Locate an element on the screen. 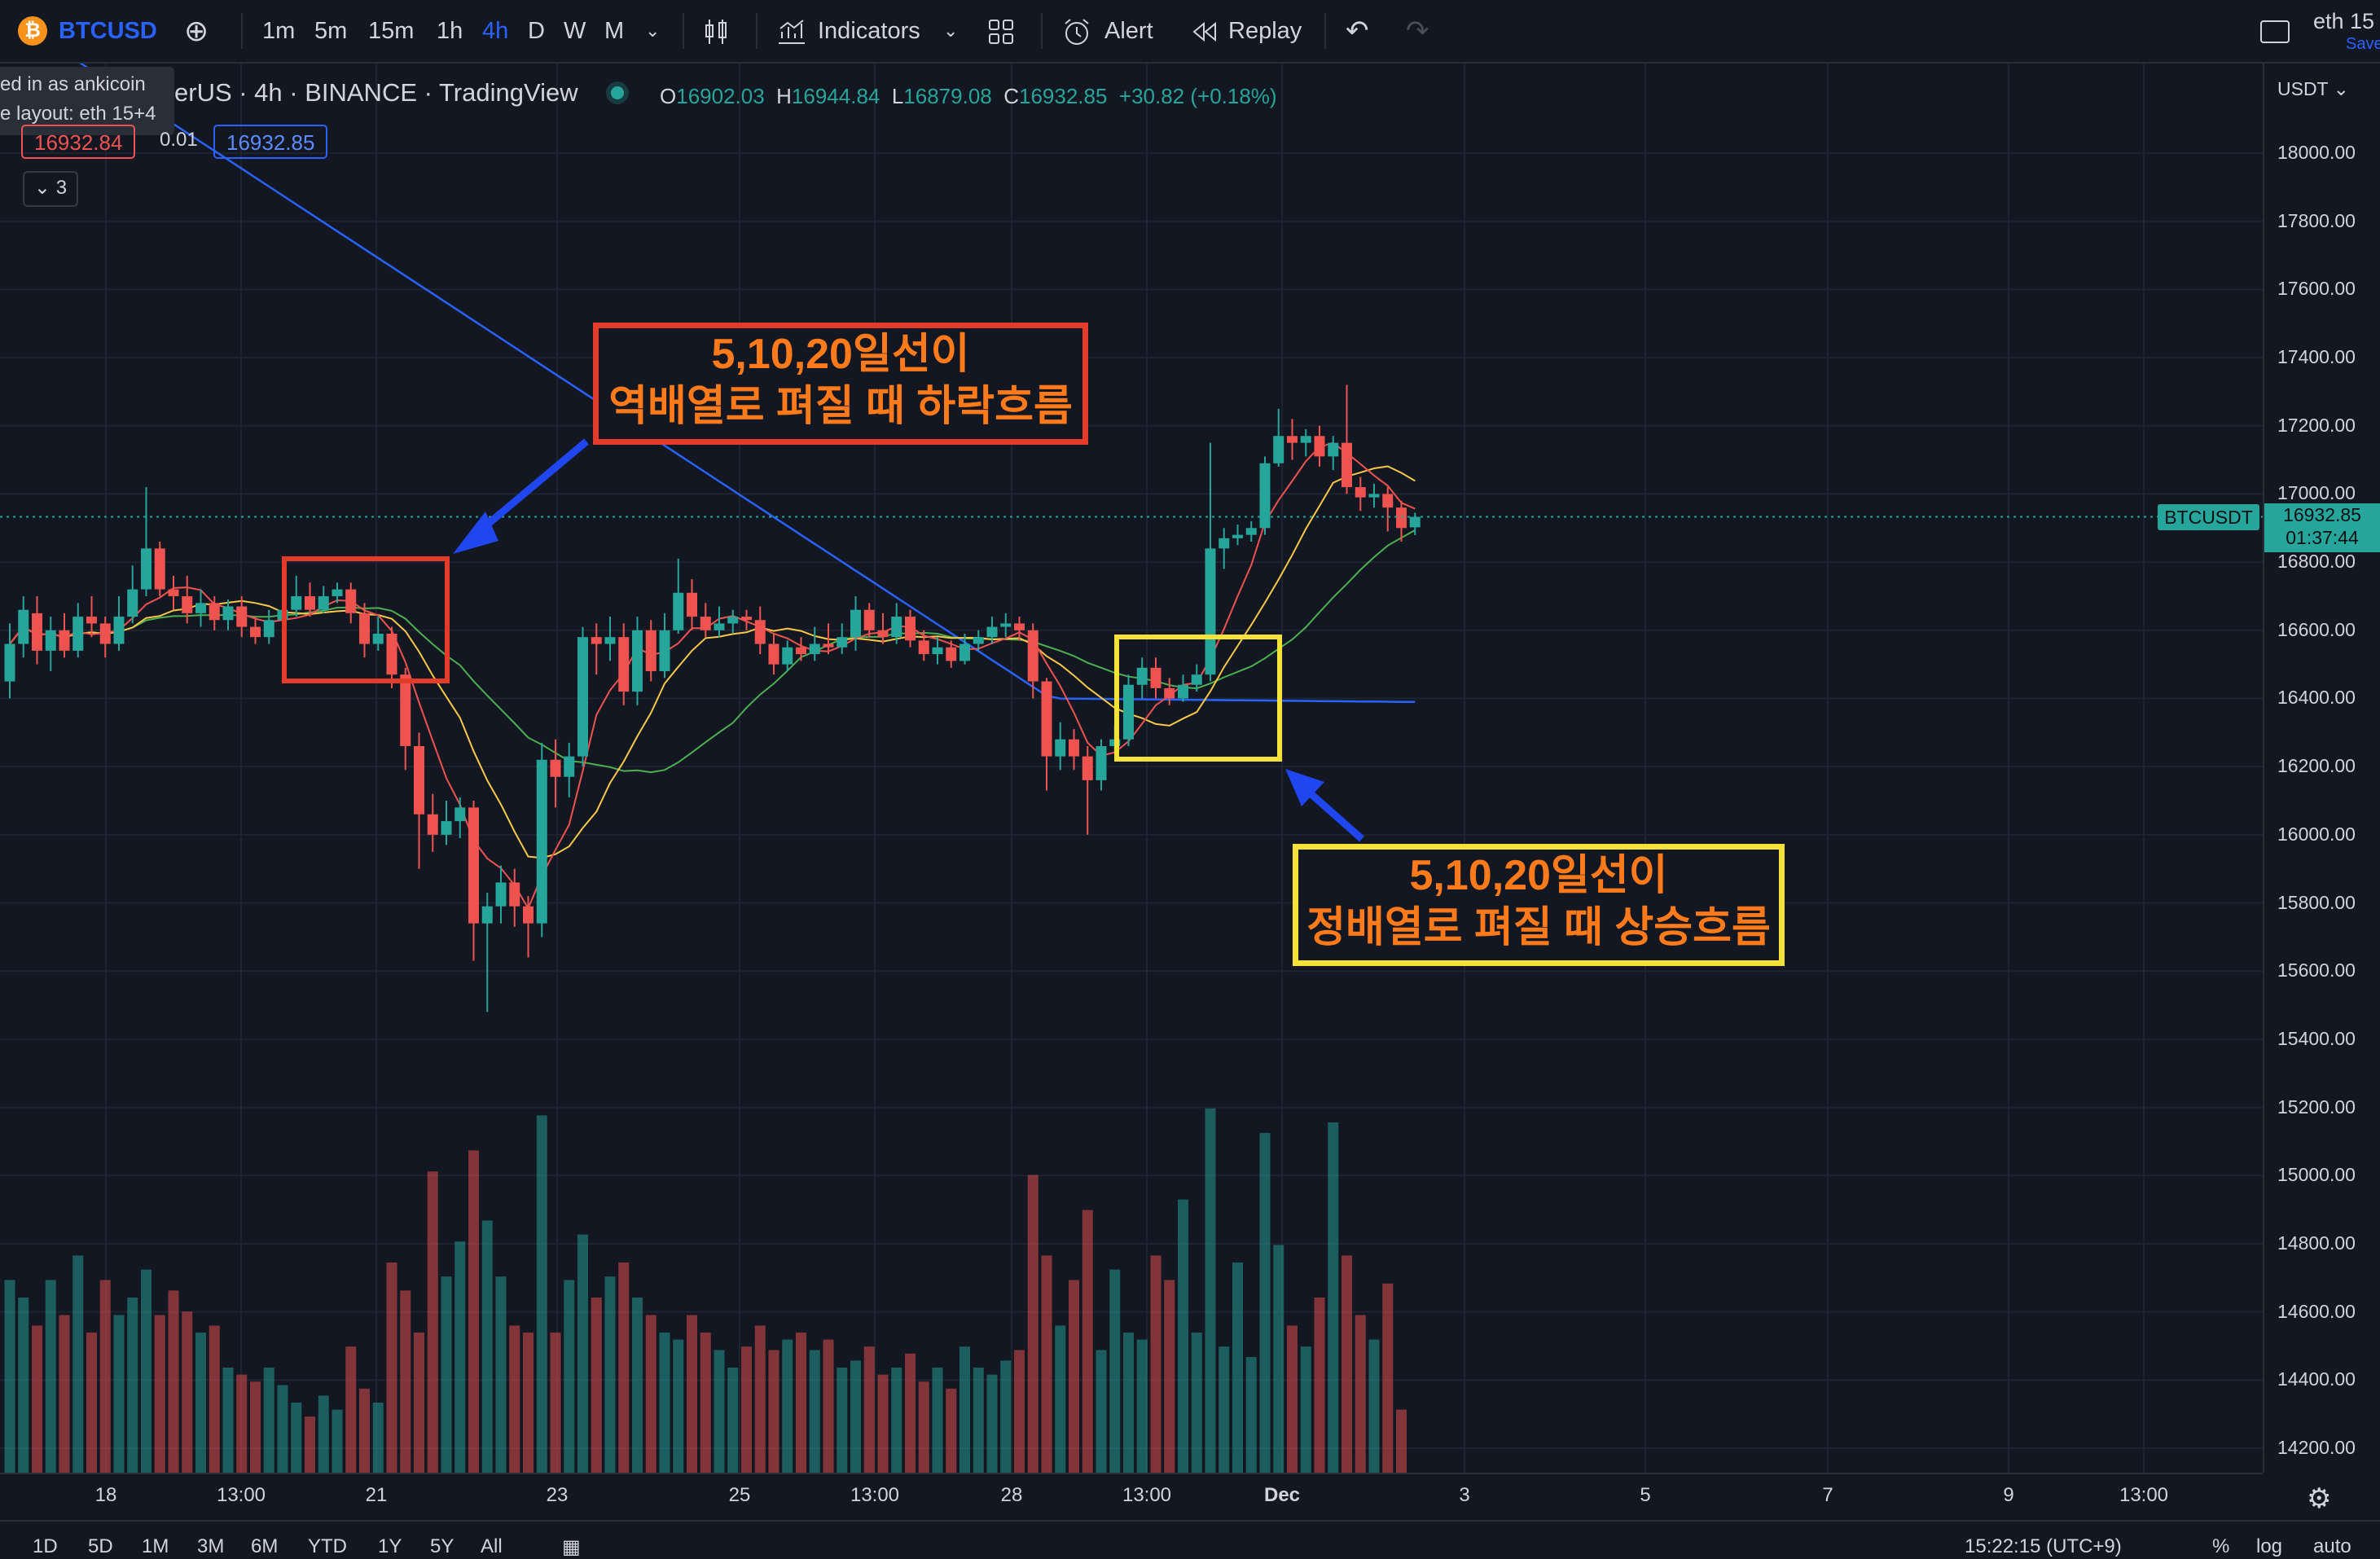 This screenshot has height=1559, width=2380. layout-grid-icon is located at coordinates (1001, 31).